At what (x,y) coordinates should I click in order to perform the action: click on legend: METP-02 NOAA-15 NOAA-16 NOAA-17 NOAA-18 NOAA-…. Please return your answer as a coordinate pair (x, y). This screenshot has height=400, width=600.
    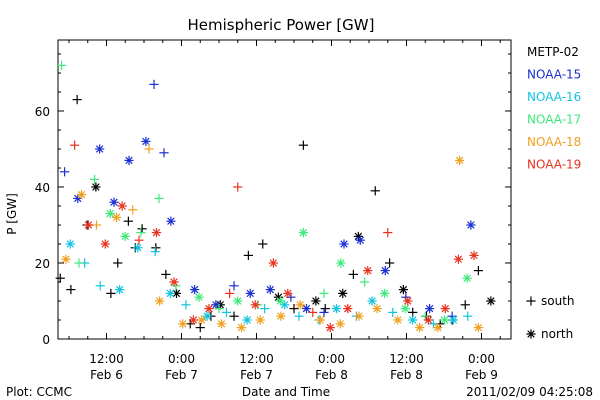
    Looking at the image, I should click on (553, 193).